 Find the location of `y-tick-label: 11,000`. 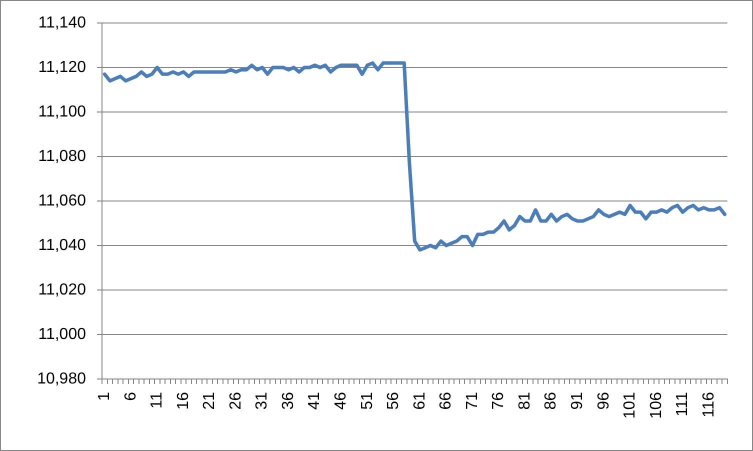

y-tick-label: 11,000 is located at coordinates (62, 334).